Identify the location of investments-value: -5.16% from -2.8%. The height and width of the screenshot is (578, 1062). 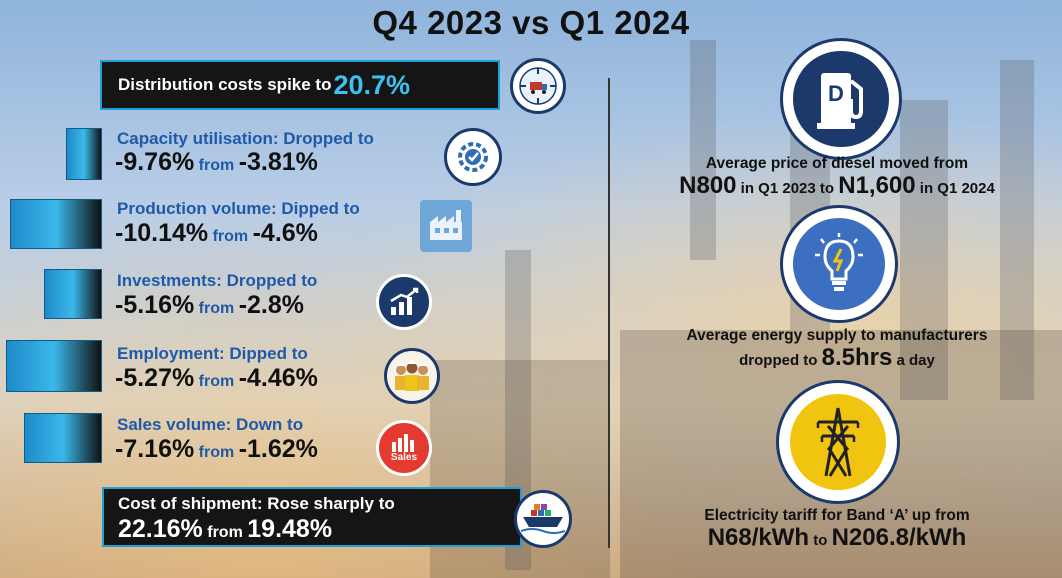
(209, 305).